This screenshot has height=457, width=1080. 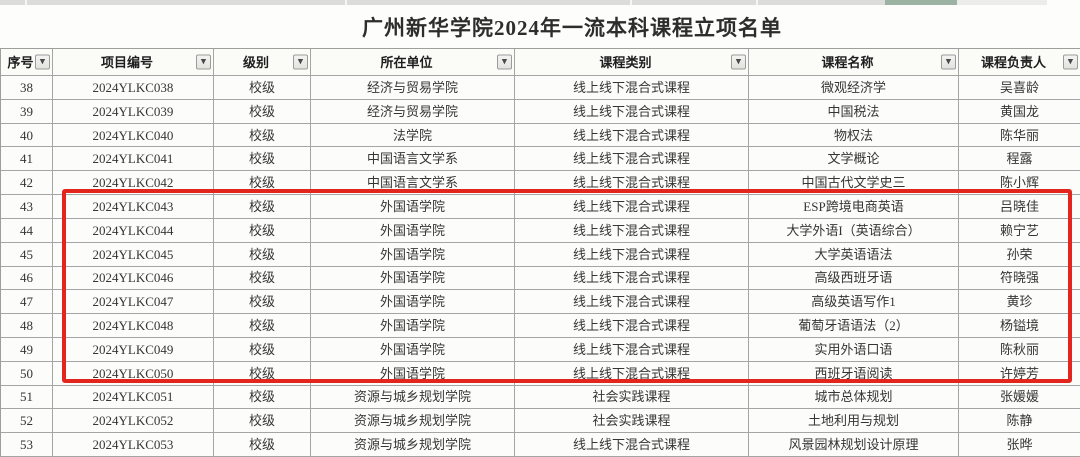 What do you see at coordinates (133, 207) in the screenshot?
I see `cell-code: 2024YLKC043` at bounding box center [133, 207].